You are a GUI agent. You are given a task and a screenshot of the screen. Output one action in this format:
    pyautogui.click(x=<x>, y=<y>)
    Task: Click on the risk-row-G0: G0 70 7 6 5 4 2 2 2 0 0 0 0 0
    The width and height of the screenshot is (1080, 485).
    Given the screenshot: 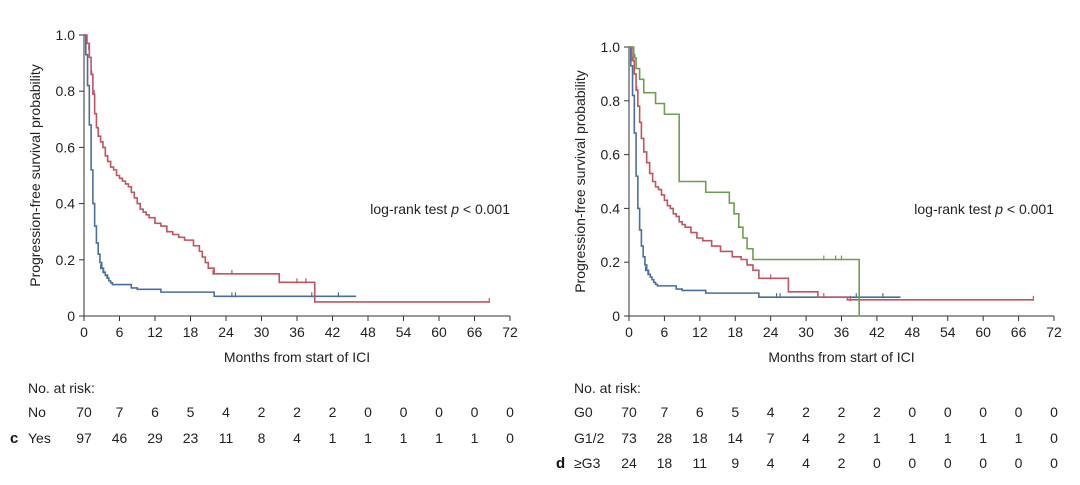 What is the action you would take?
    pyautogui.click(x=816, y=412)
    